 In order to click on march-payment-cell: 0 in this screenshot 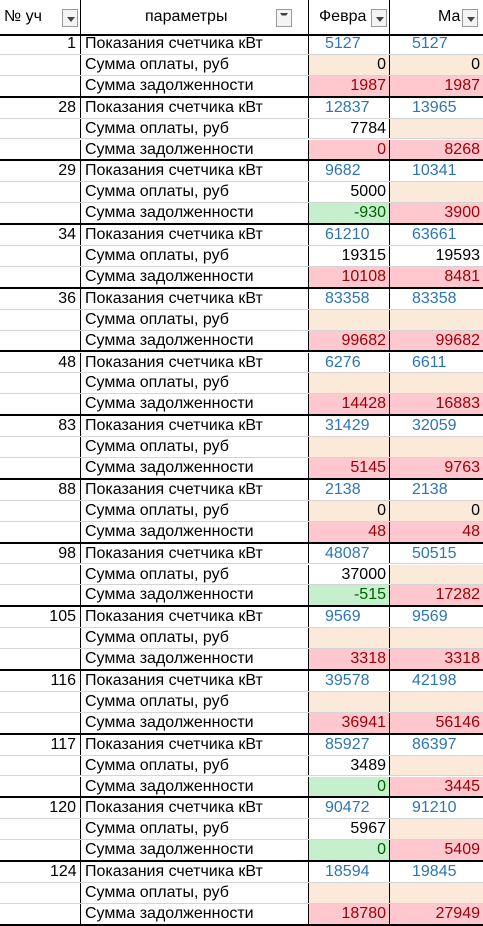, I will do `click(436, 510)`.